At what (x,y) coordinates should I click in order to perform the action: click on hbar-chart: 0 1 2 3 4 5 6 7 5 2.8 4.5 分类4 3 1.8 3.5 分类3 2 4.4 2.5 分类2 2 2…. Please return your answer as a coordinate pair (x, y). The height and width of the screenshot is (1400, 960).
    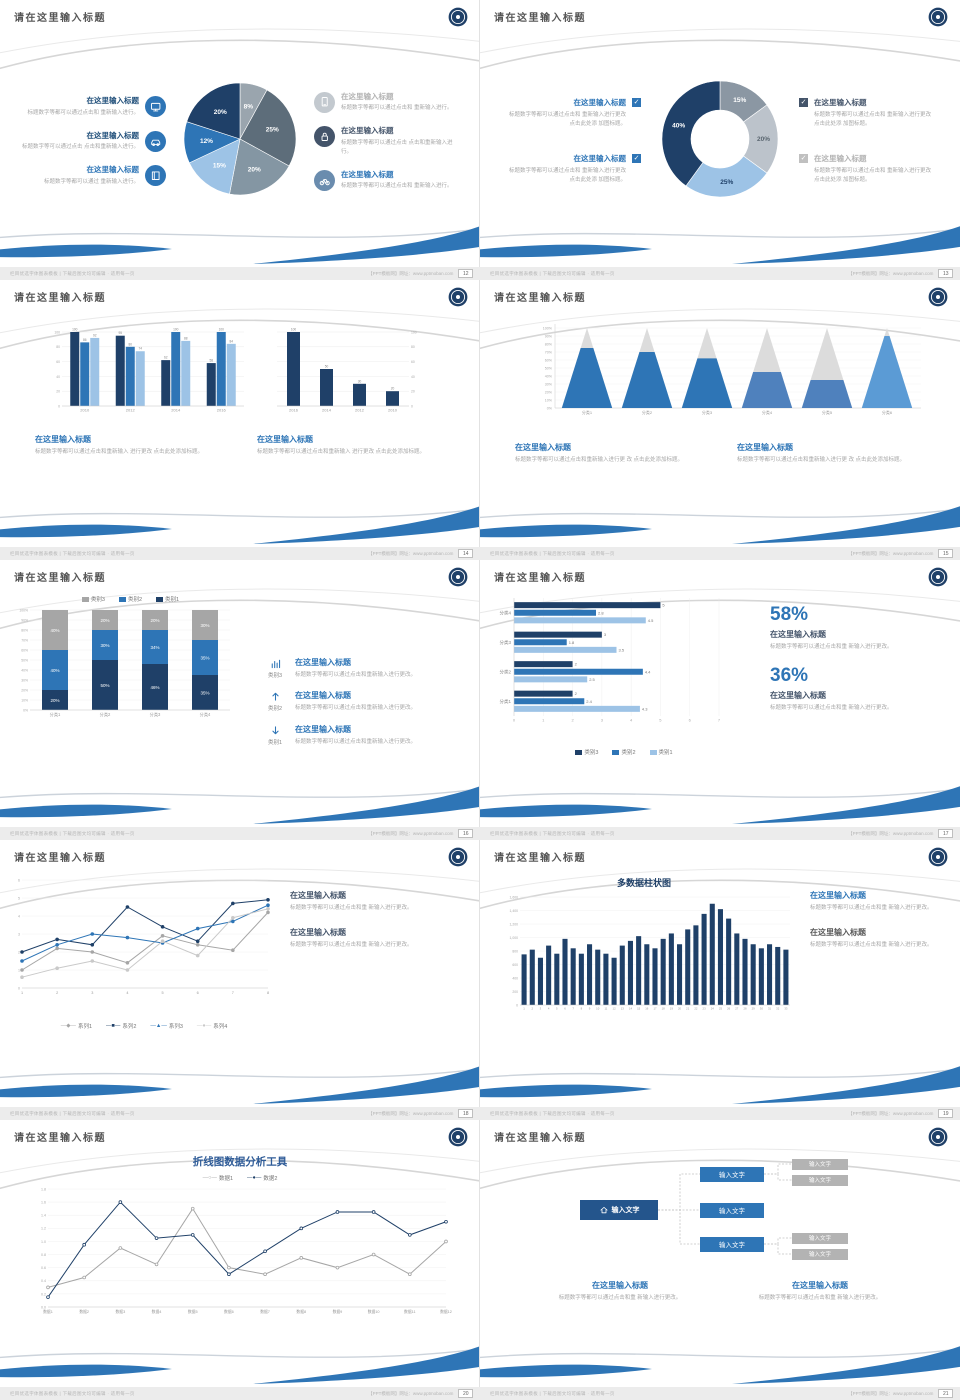
    Looking at the image, I should click on (610, 660).